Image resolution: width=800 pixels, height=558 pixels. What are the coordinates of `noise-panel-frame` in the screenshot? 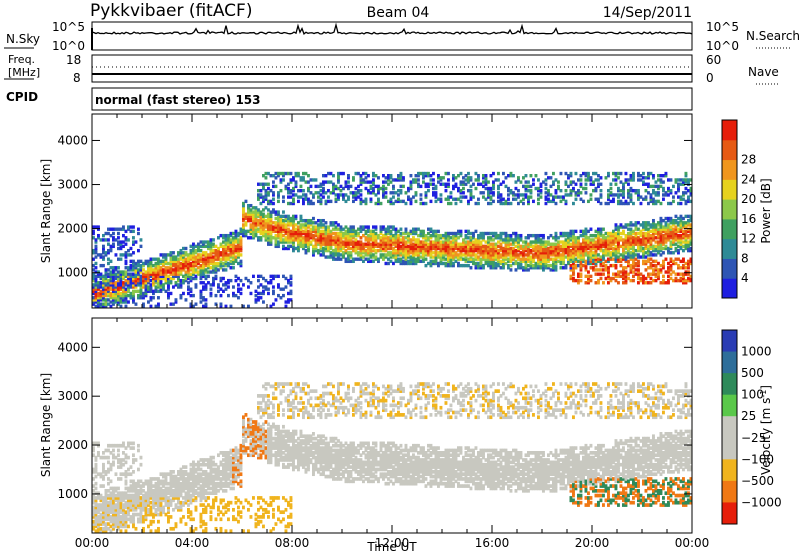 It's located at (392, 36).